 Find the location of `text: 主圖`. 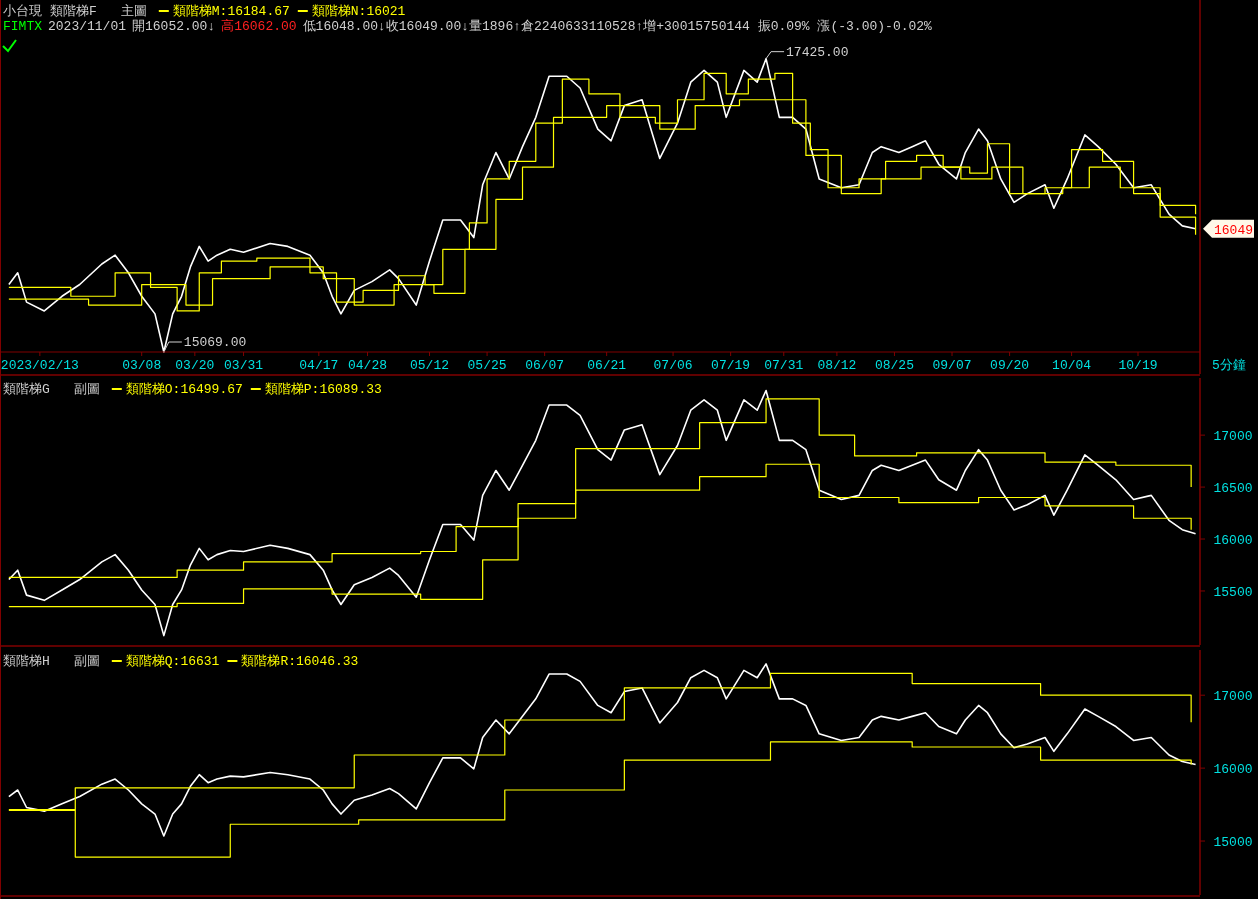

text: 主圖 is located at coordinates (133, 11).